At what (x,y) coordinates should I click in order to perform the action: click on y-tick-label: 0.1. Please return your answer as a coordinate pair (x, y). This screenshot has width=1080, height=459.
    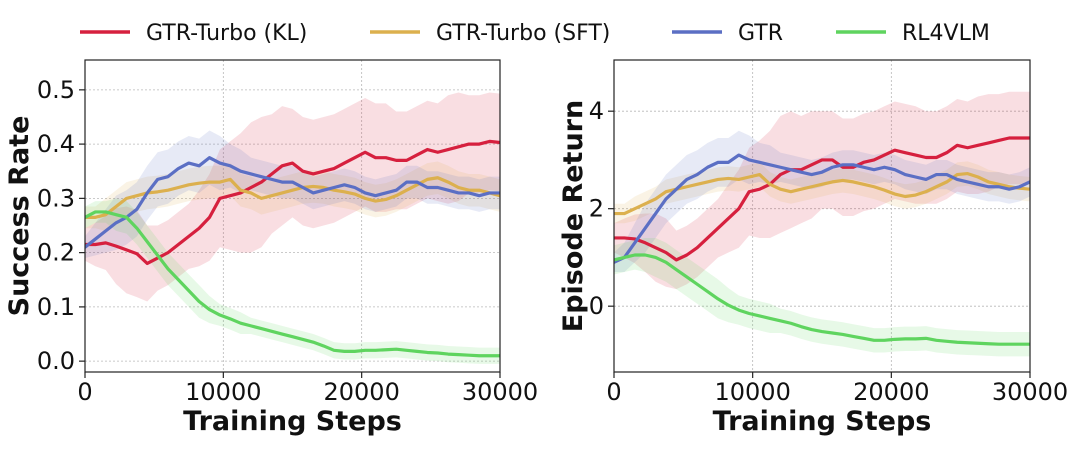
    Looking at the image, I should click on (56, 307).